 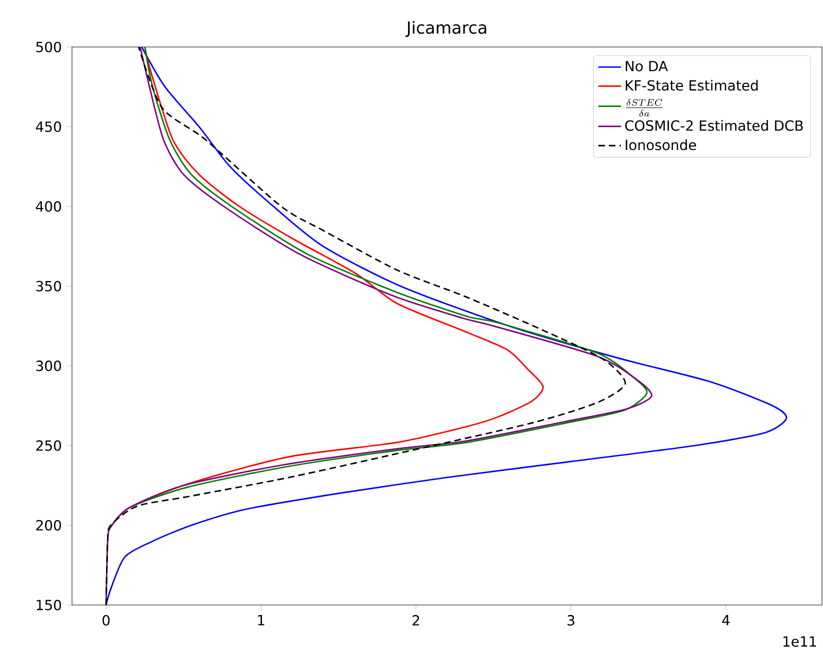 I want to click on legend-label: COSMIC-2 Estimated DCB, so click(x=714, y=125).